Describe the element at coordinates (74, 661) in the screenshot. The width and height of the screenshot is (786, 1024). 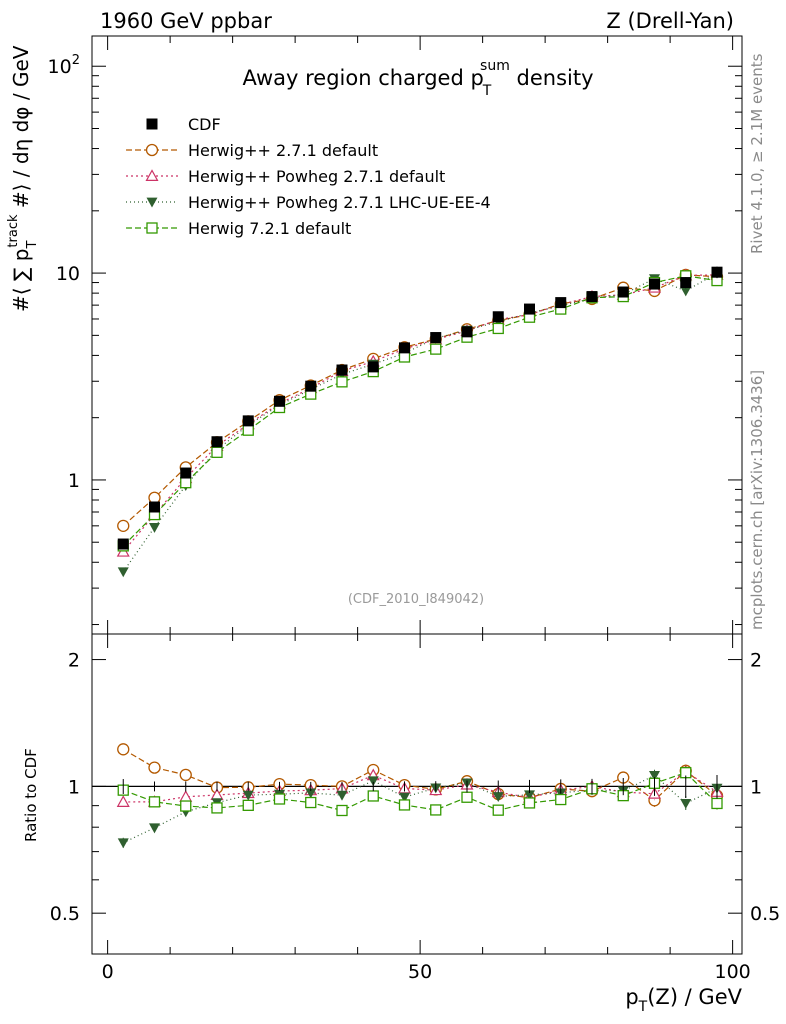
I see `ratio-tick-label-left: 2` at that location.